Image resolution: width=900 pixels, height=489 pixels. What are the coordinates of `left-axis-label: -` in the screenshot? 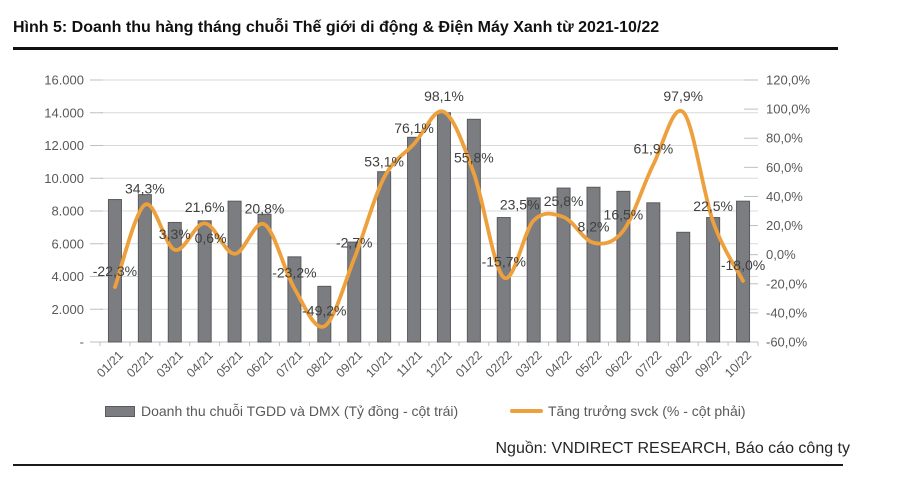 It's located at (82, 342).